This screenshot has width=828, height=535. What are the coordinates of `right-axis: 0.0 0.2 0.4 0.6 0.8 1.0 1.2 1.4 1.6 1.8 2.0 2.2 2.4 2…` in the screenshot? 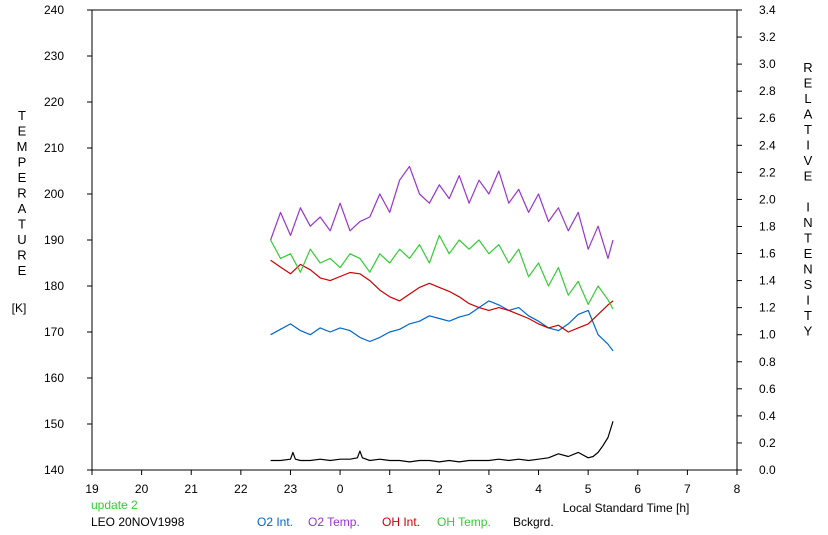 It's located at (756, 240).